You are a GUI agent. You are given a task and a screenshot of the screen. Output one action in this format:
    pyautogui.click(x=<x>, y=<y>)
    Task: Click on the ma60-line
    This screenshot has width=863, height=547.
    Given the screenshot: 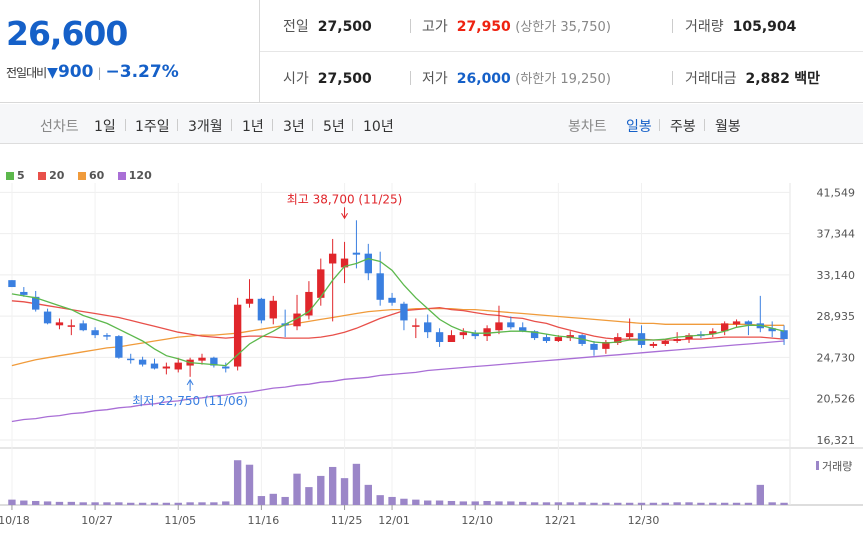 What is the action you would take?
    pyautogui.click(x=398, y=337)
    